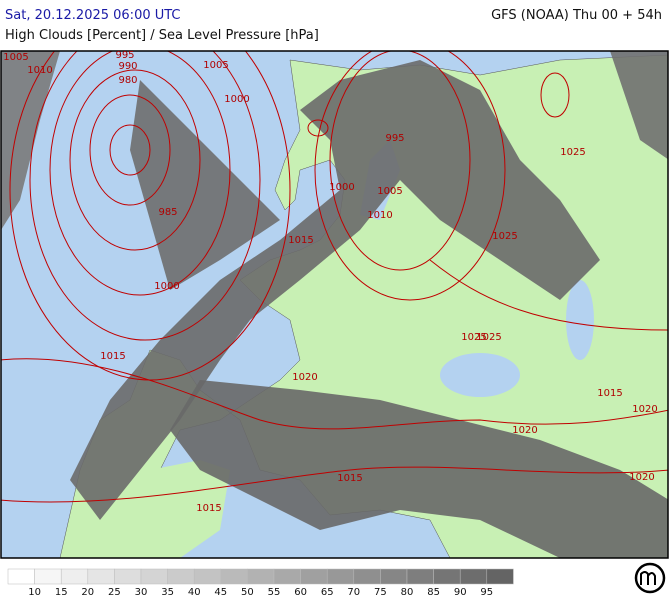 This screenshot has height=604, width=669. I want to click on legend-label: 80, so click(407, 592).